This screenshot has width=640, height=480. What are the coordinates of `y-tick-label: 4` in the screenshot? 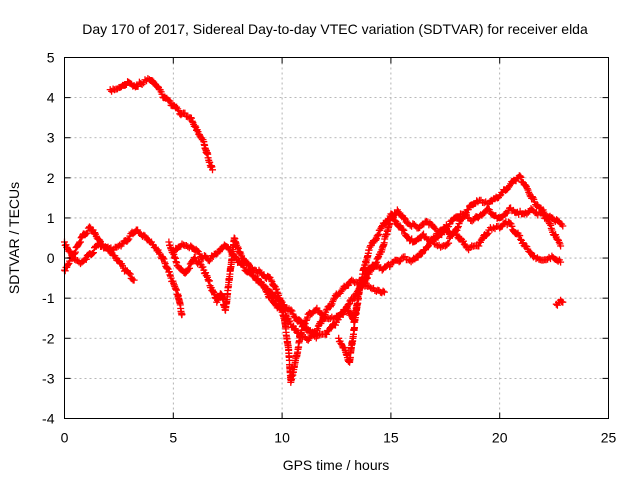 It's located at (51, 98).